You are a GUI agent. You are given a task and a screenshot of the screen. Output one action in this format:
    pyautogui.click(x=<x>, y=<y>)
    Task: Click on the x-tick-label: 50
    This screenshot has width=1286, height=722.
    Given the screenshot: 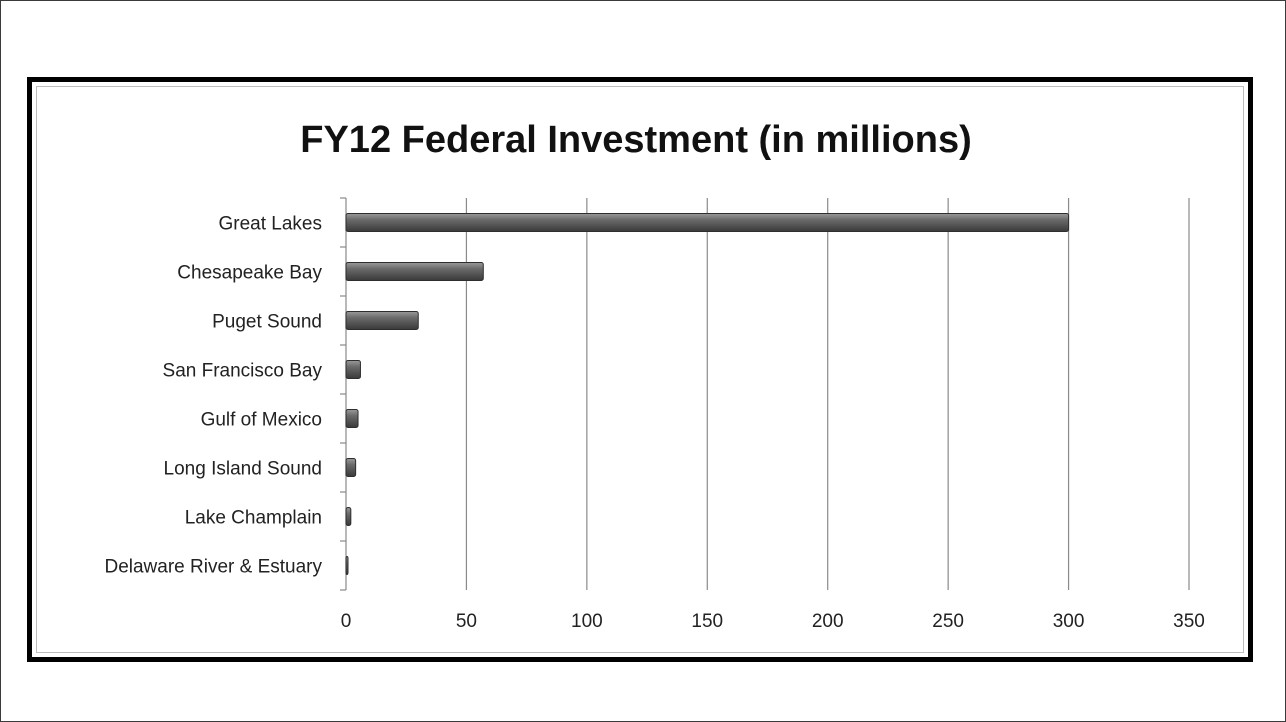 What is the action you would take?
    pyautogui.click(x=466, y=621)
    